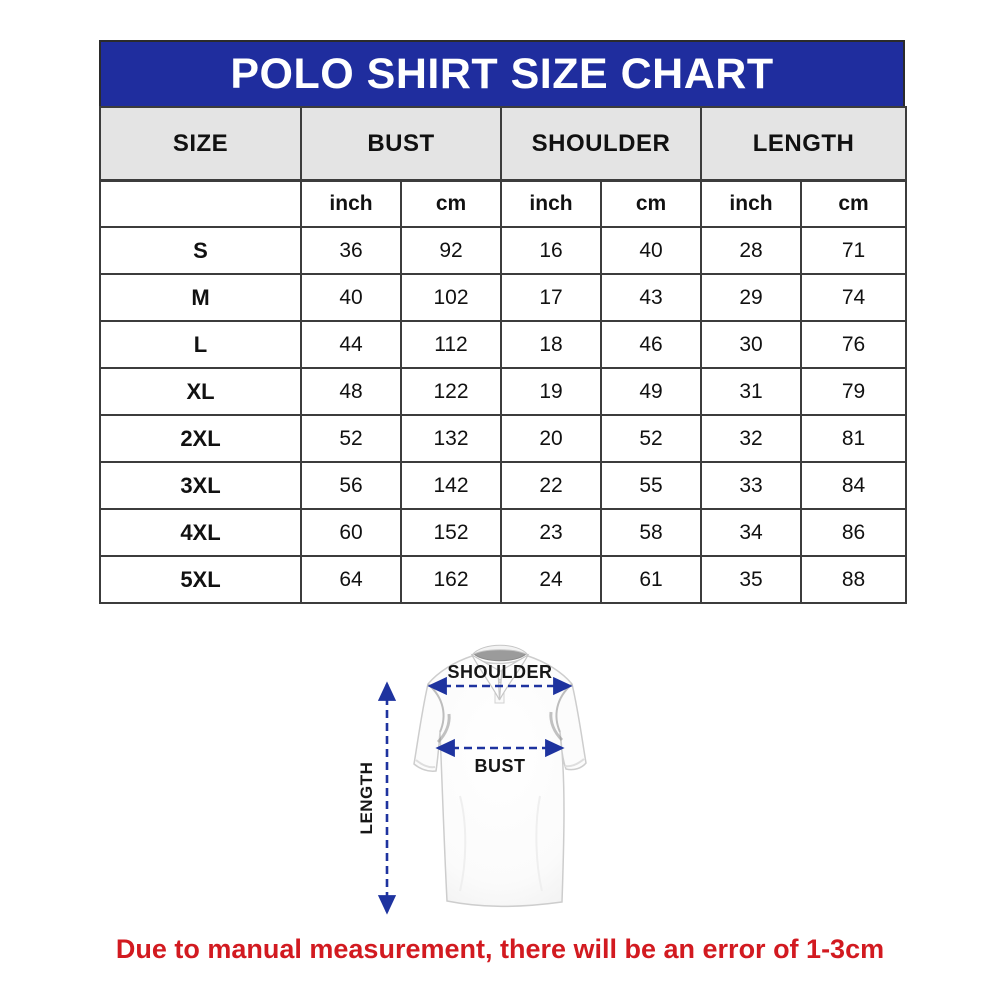  I want to click on size-cell: 5XL, so click(200, 579).